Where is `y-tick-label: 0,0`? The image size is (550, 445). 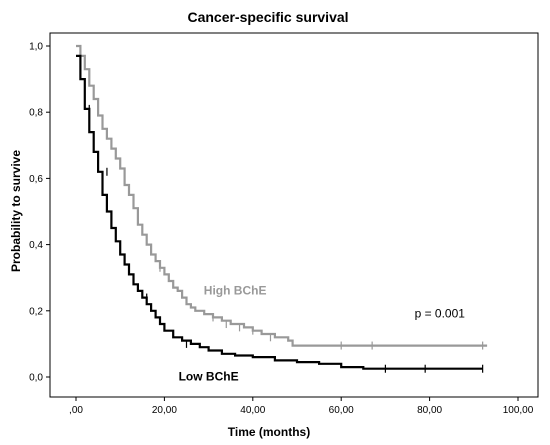
y-tick-label: 0,0 is located at coordinates (36, 378).